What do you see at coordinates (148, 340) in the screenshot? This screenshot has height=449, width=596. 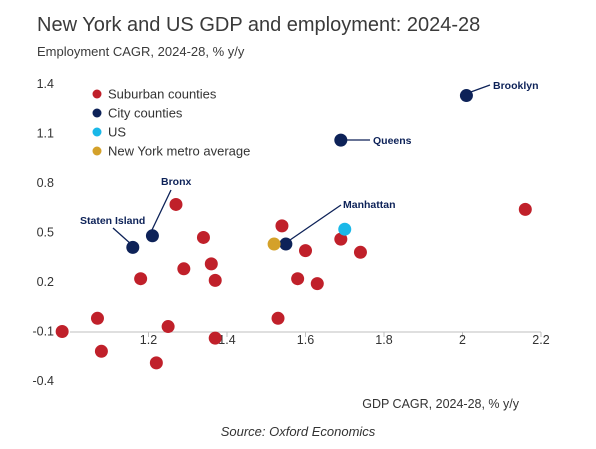 I see `x-tick-label: 1.2` at bounding box center [148, 340].